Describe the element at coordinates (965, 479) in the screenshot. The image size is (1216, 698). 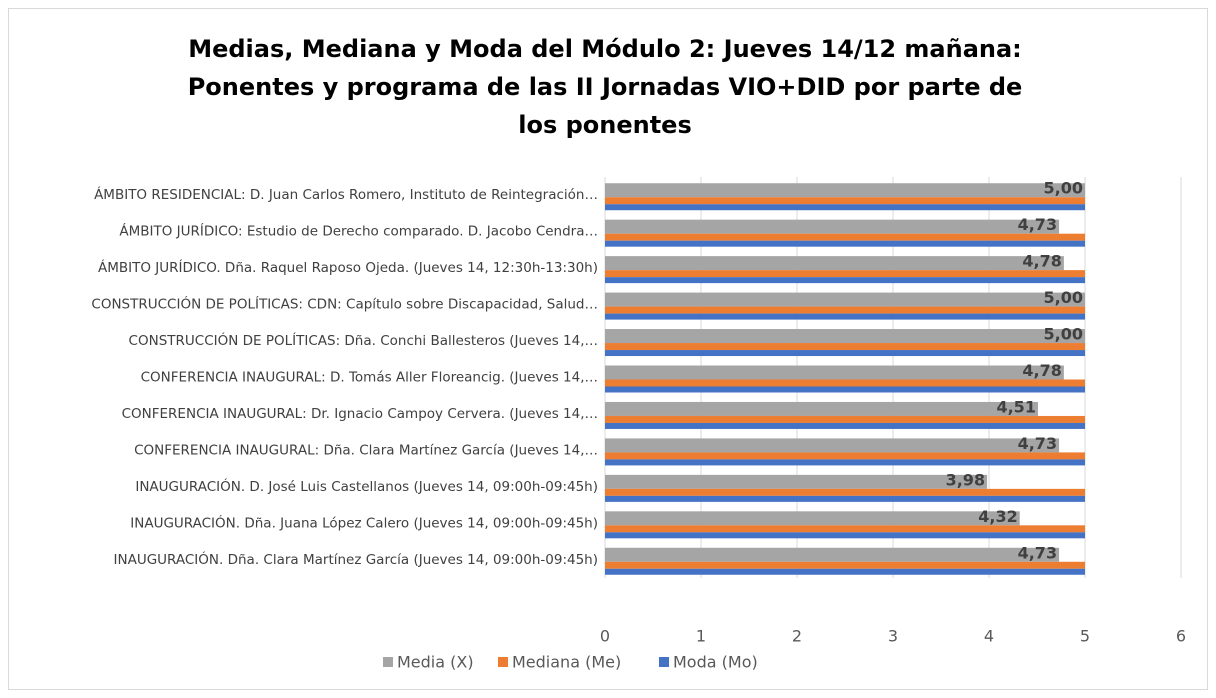
I see `data-label: 3,98` at that location.